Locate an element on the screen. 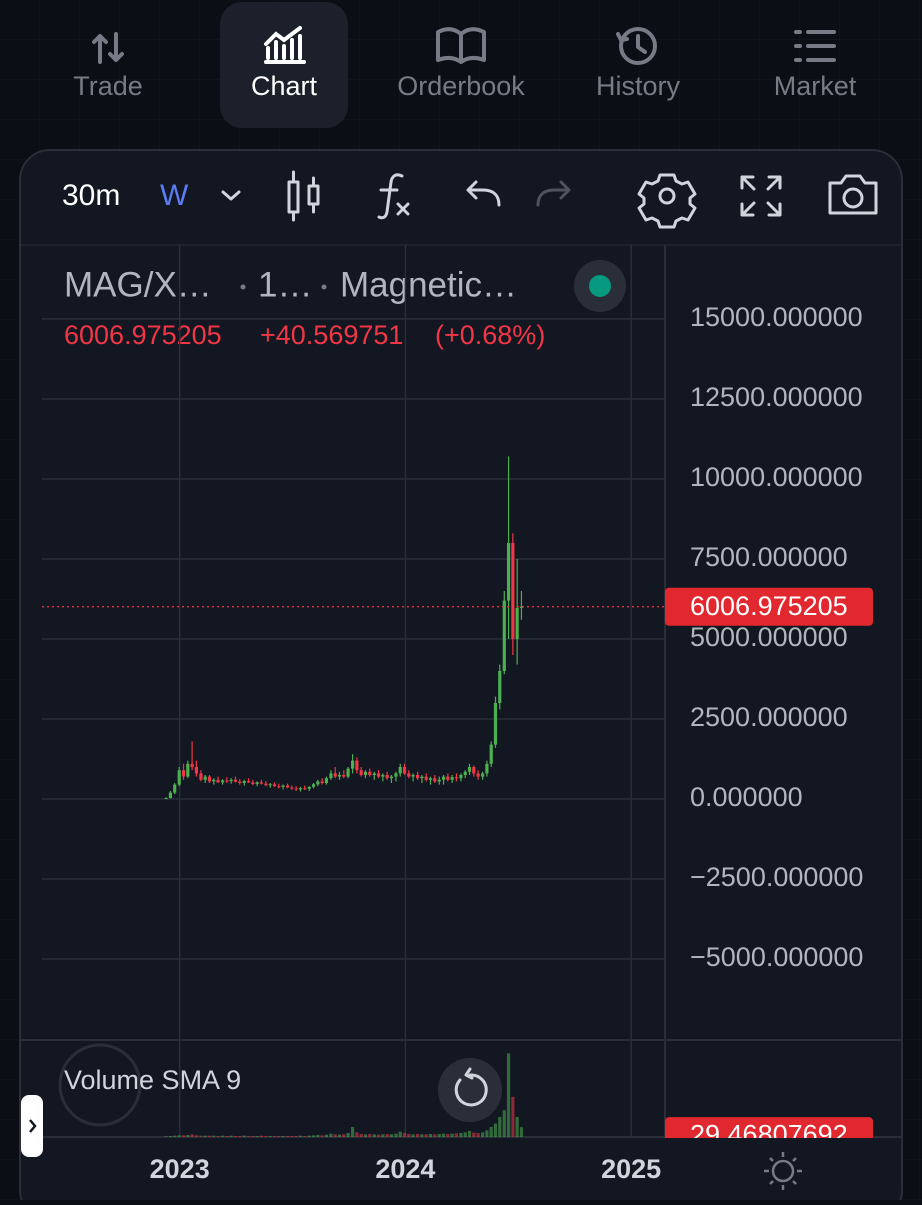 The width and height of the screenshot is (922, 1205). legend-dot is located at coordinates (243, 287).